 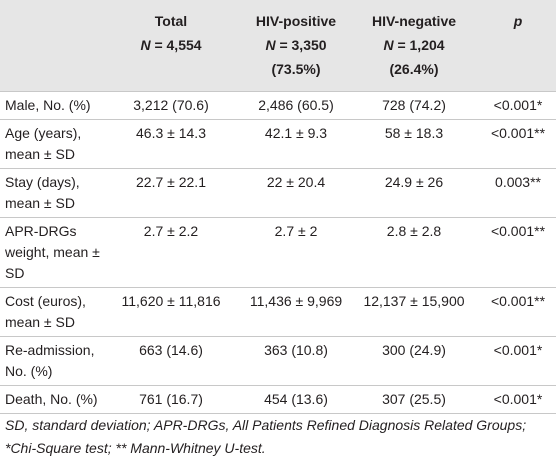 What do you see at coordinates (171, 144) in the screenshot?
I see `total-value: 46.3 ± 14.3` at bounding box center [171, 144].